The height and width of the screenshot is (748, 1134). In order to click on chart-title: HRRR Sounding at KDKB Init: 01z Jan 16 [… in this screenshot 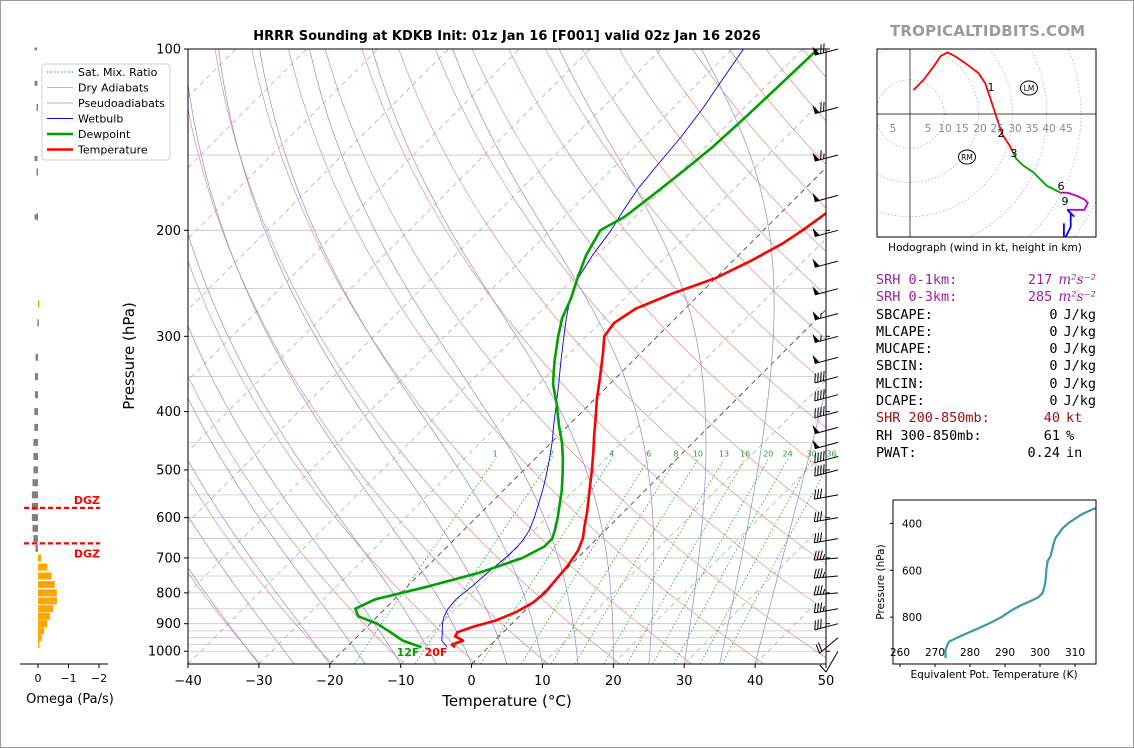, I will do `click(506, 36)`.